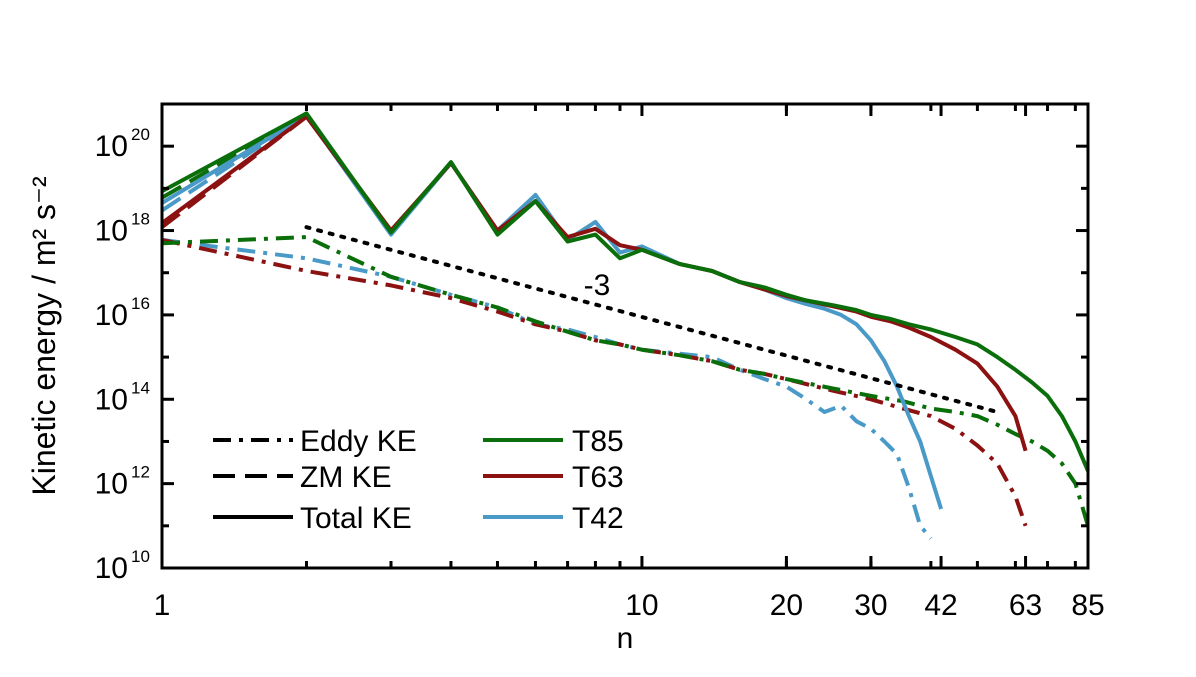 Image resolution: width=1196 pixels, height=677 pixels. What do you see at coordinates (870, 605) in the screenshot?
I see `x-tick-label: 30` at bounding box center [870, 605].